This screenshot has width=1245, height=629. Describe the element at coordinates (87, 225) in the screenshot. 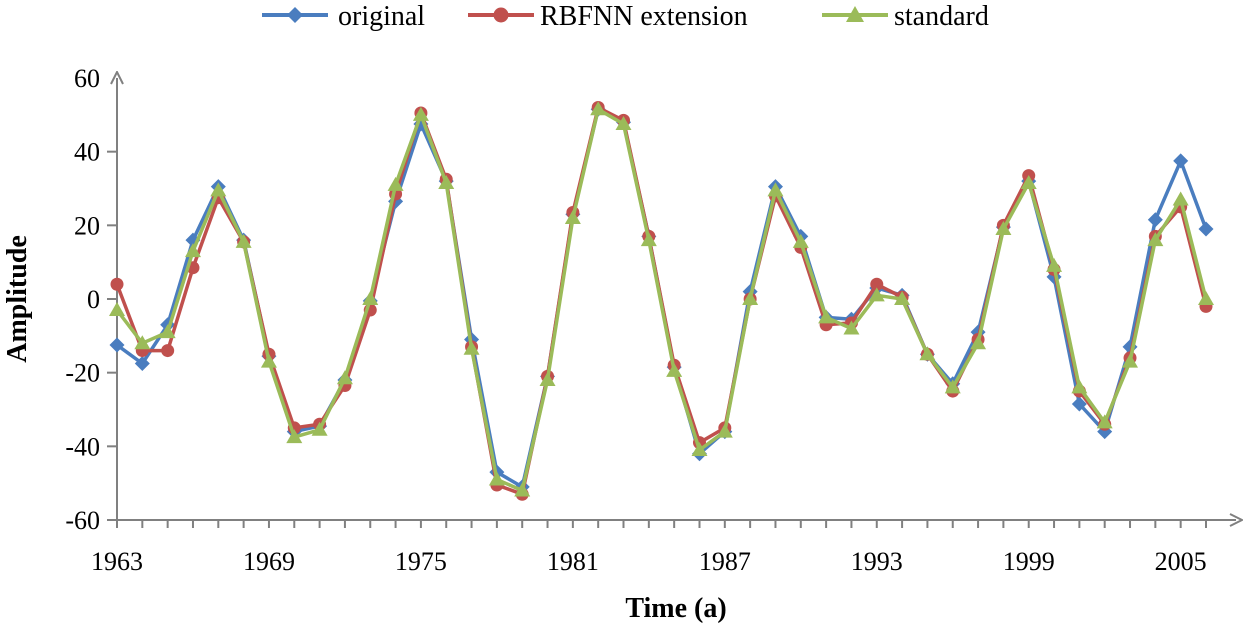

I see `y-tick-label: 20` at that location.